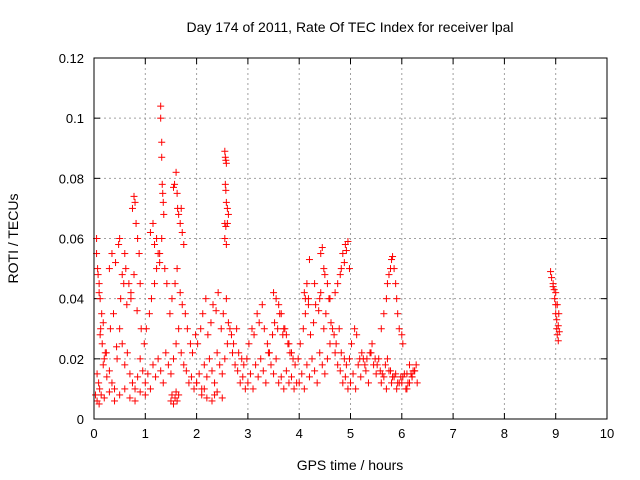 This screenshot has height=480, width=640. What do you see at coordinates (13, 239) in the screenshot?
I see `y-axis-label: ROTI / TECUs` at bounding box center [13, 239].